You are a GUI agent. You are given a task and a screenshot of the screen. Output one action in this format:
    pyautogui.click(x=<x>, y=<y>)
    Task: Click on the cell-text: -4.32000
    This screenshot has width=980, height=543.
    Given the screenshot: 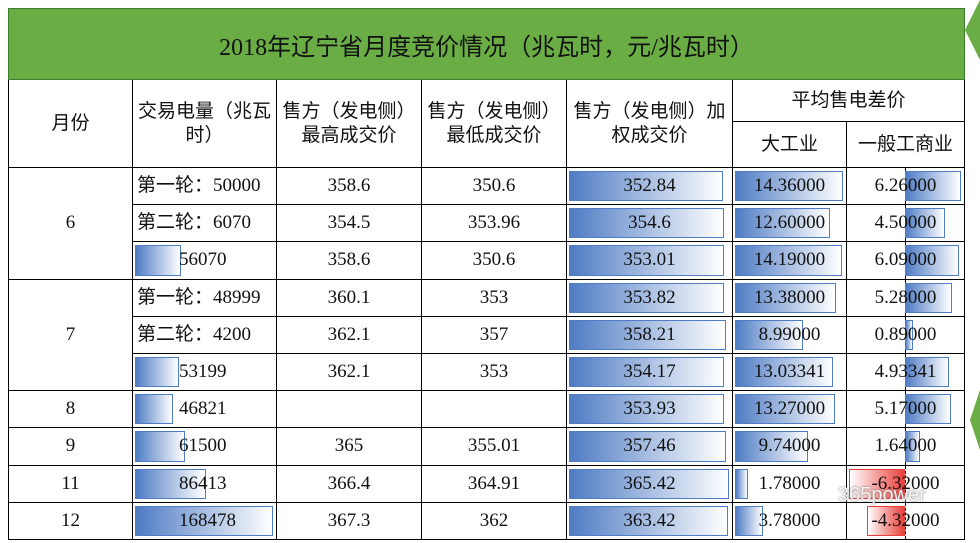 What is the action you would take?
    pyautogui.click(x=905, y=520)
    